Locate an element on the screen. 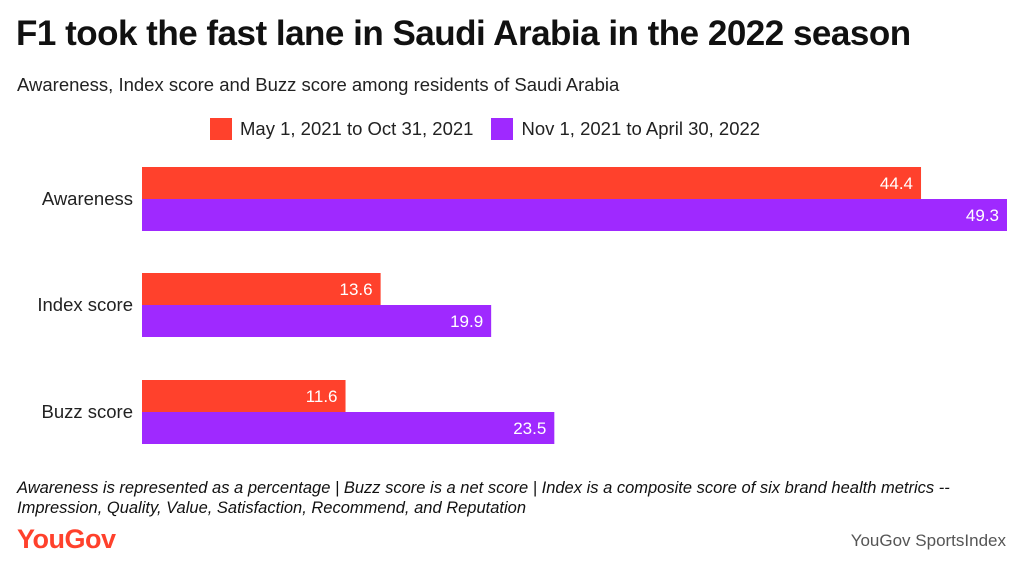 This screenshot has width=1024, height=575. bar-value-label: 23.5 is located at coordinates (529, 428).